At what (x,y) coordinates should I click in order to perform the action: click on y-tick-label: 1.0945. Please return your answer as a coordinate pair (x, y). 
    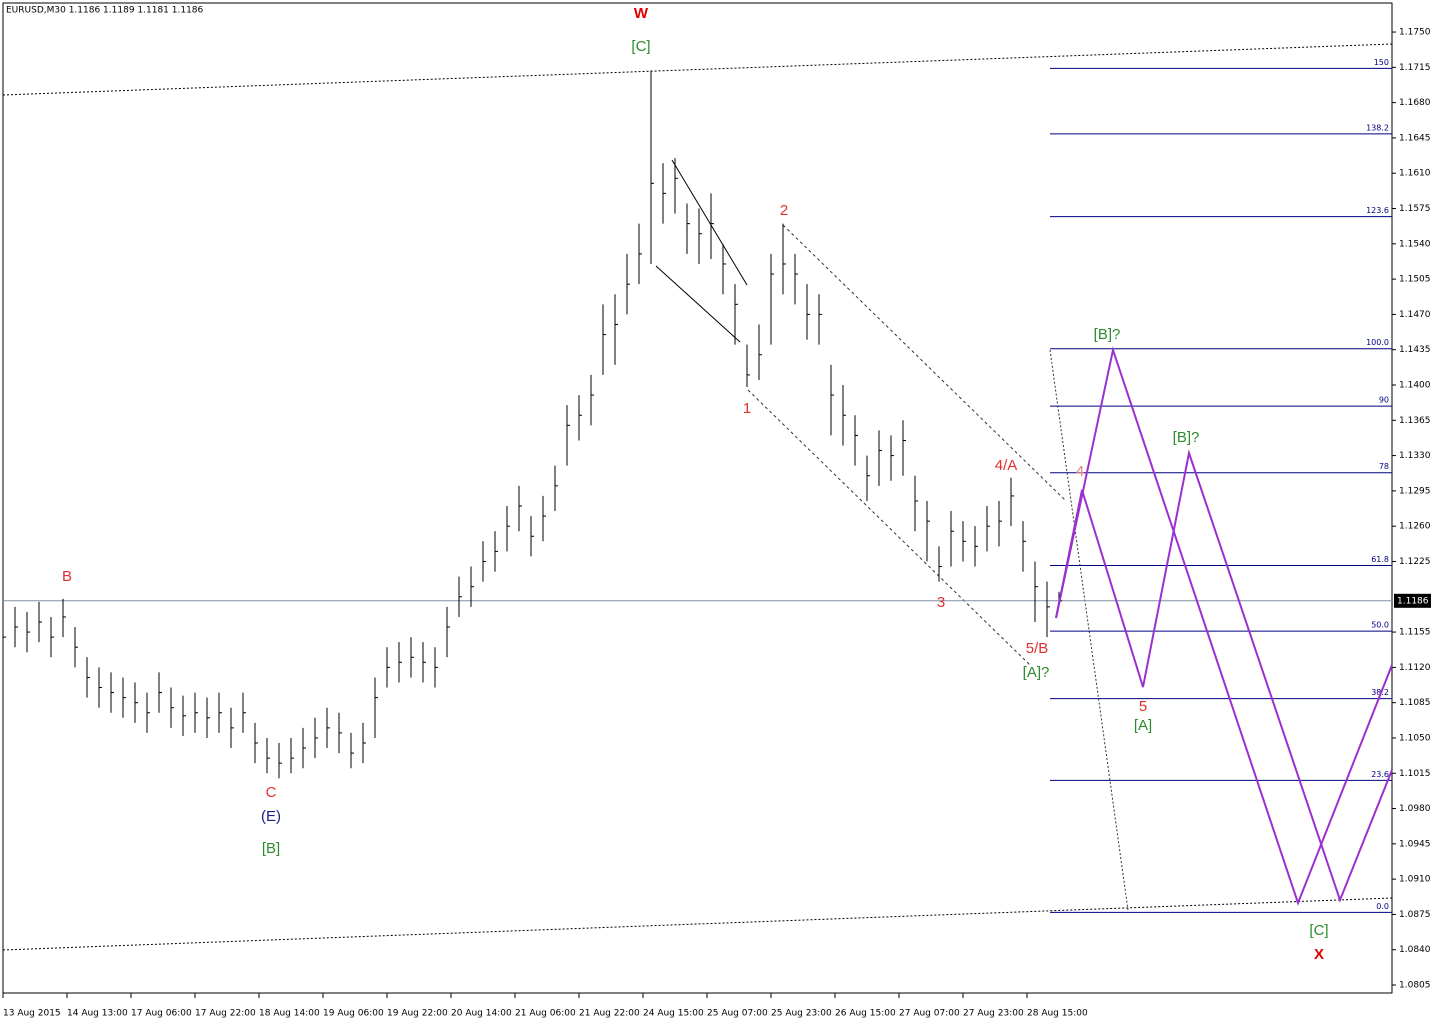
    Looking at the image, I should click on (1415, 844).